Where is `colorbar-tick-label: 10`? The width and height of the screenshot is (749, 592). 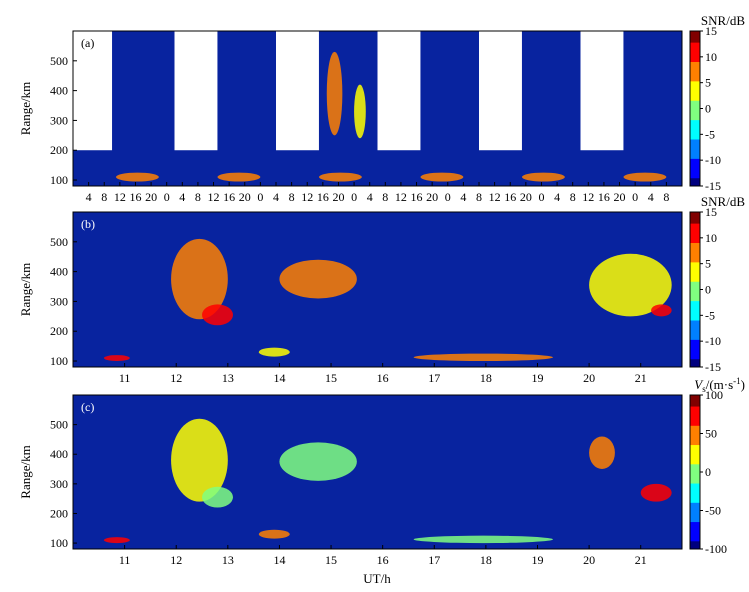 colorbar-tick-label: 10 is located at coordinates (711, 238).